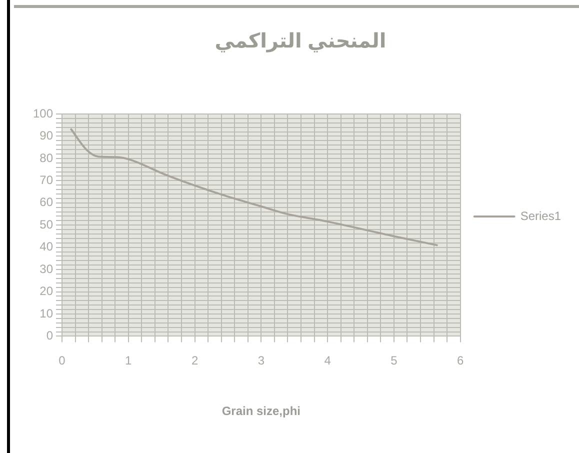 The image size is (579, 453). I want to click on y-tick-label: 50, so click(47, 224).